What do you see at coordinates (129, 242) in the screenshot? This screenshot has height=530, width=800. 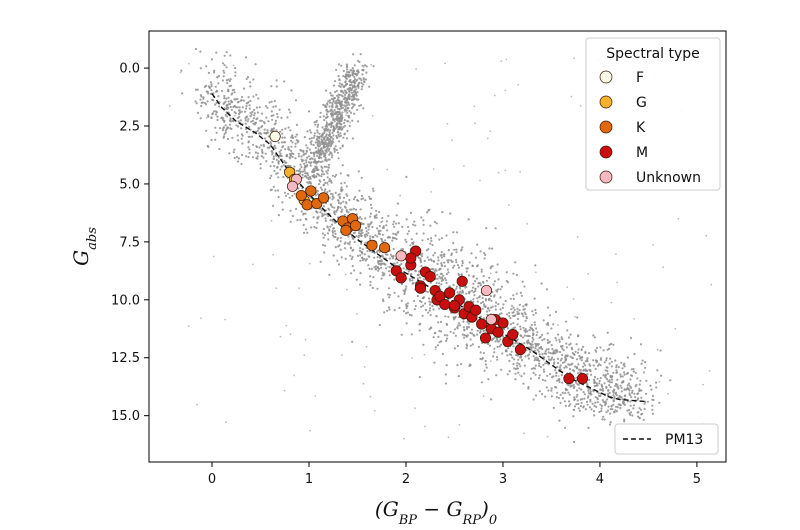 I see `y-tick-label: 7.5` at bounding box center [129, 242].